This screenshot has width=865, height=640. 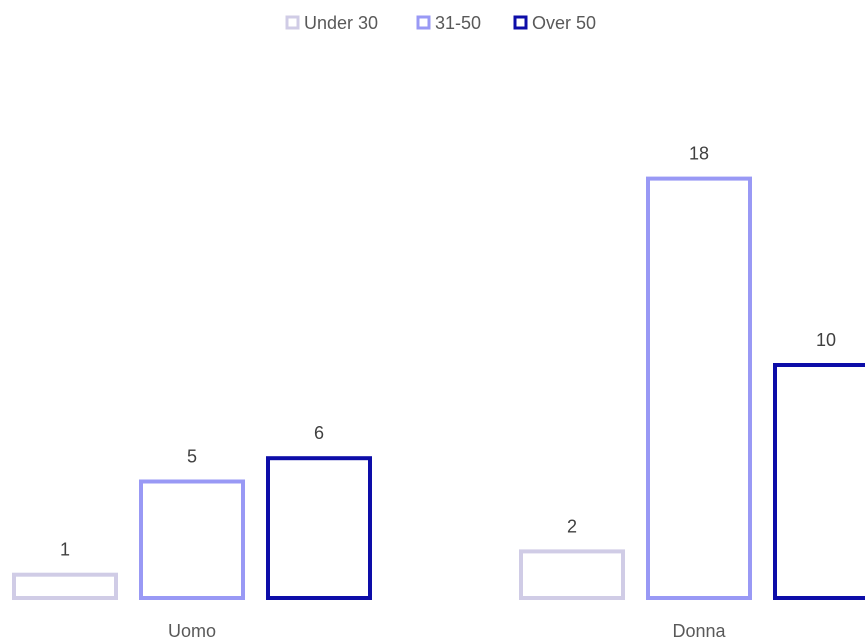 I want to click on data-label-uomo-31-50: 5, so click(x=192, y=457).